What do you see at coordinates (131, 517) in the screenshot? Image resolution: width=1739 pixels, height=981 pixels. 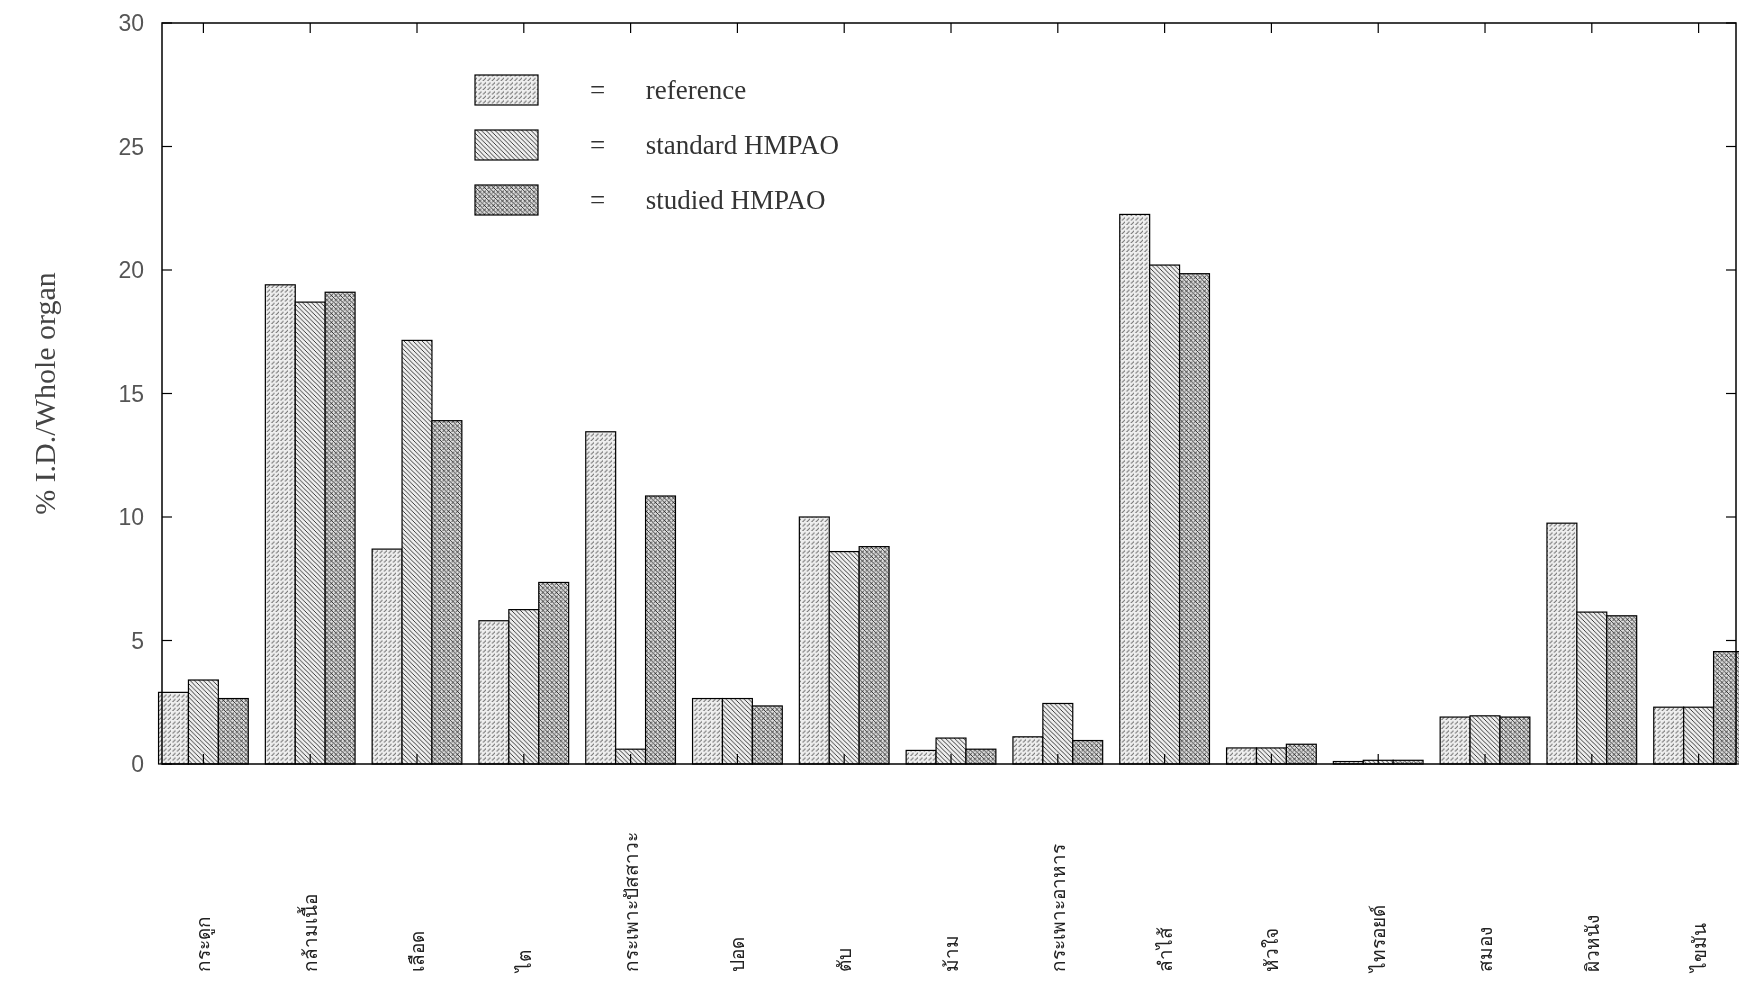 I see `y-tick-label: 10` at bounding box center [131, 517].